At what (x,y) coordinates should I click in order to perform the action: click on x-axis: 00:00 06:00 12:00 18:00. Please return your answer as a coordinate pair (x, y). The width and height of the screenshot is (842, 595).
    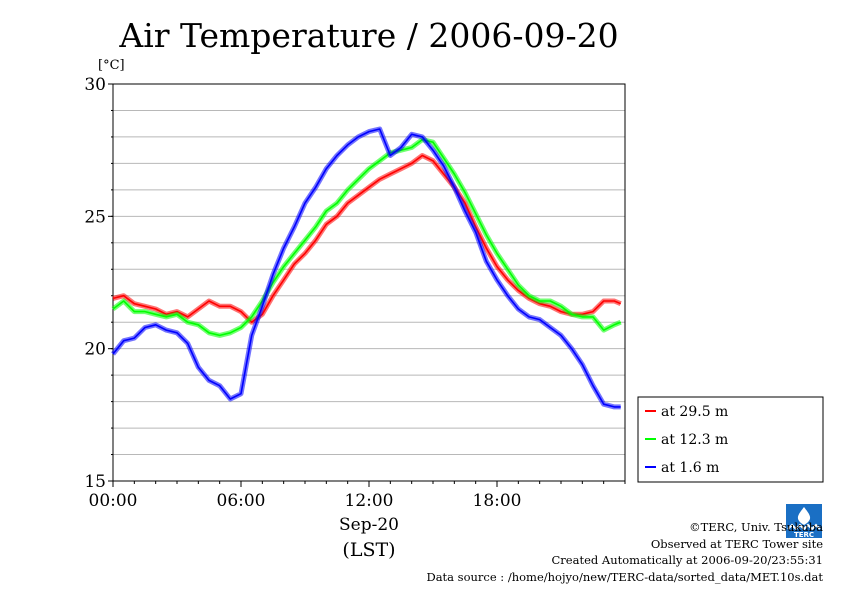
    Looking at the image, I should click on (357, 496).